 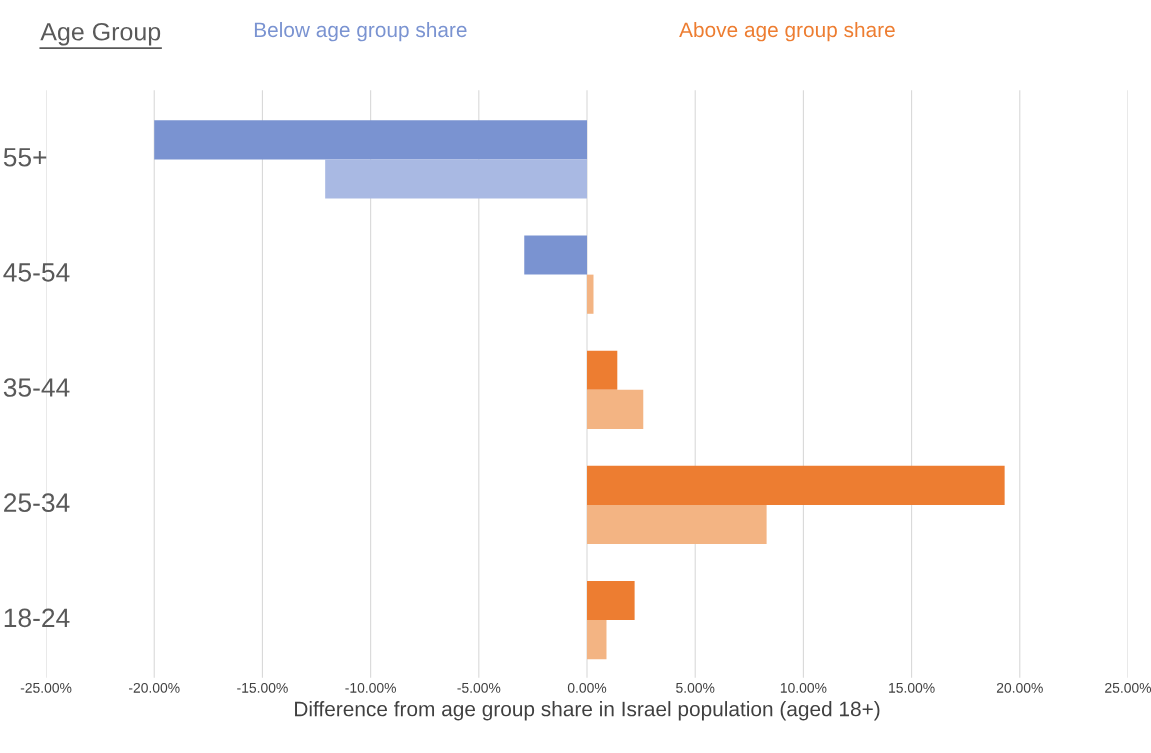 I want to click on text: Above age group share, so click(x=787, y=31).